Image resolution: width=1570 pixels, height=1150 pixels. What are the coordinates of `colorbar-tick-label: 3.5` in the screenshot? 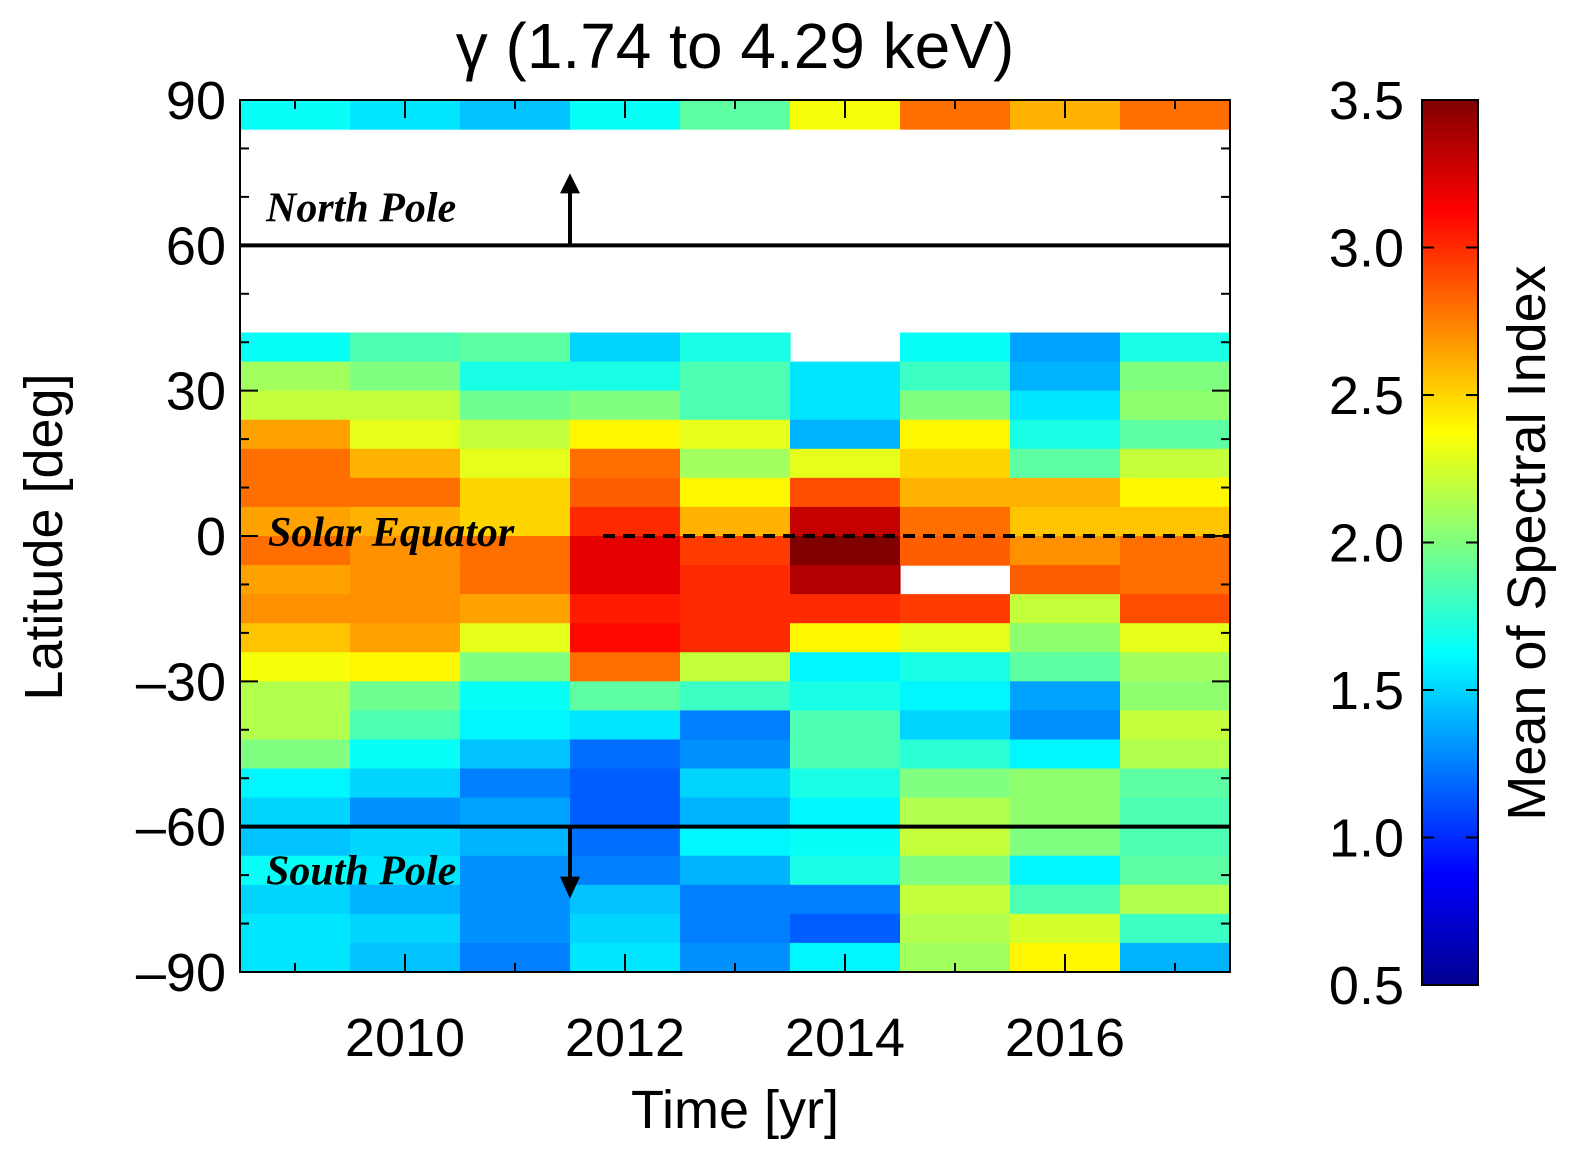 It's located at (1366, 101).